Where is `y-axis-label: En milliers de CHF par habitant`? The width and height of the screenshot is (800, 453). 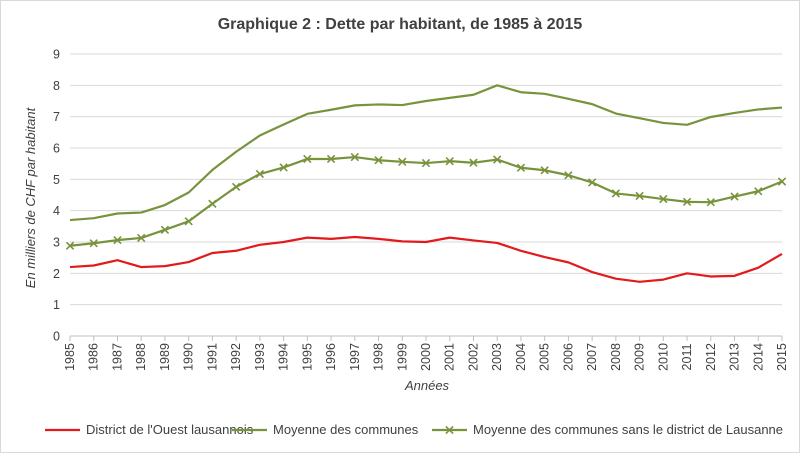
y-axis-label: En milliers de CHF par habitant is located at coordinates (30, 197).